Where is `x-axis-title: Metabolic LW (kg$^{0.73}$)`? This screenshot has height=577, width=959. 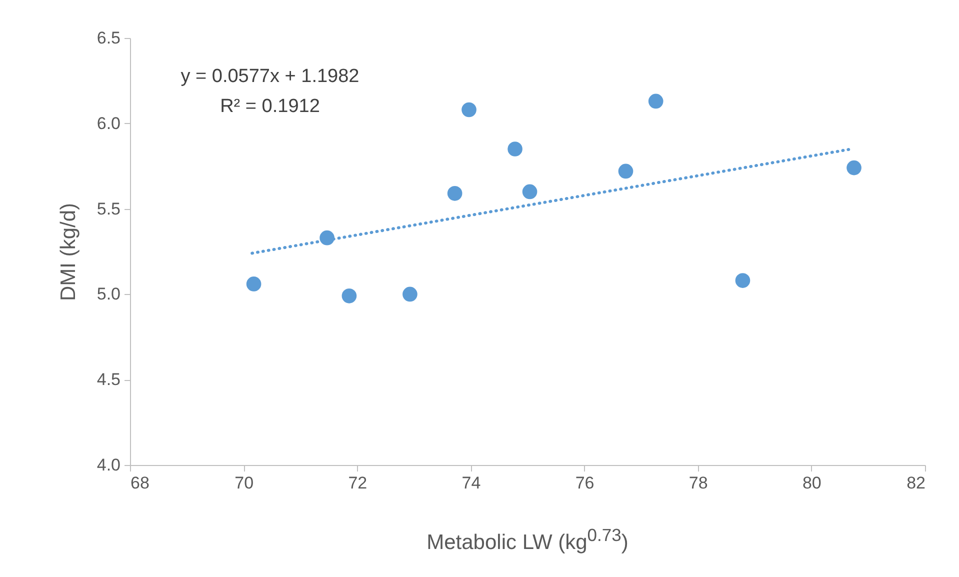 x-axis-title: Metabolic LW (kg$^{0.73}$) is located at coordinates (528, 540).